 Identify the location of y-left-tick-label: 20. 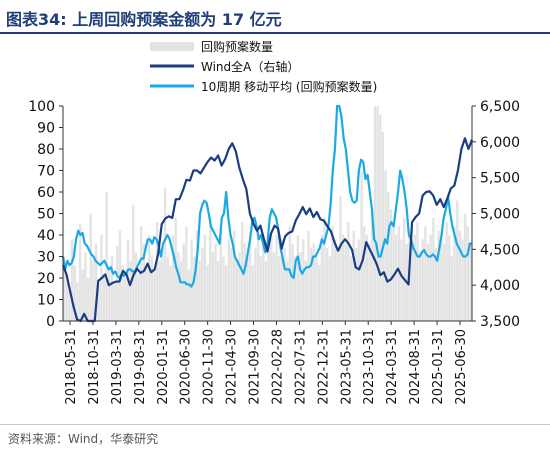
(46, 279).